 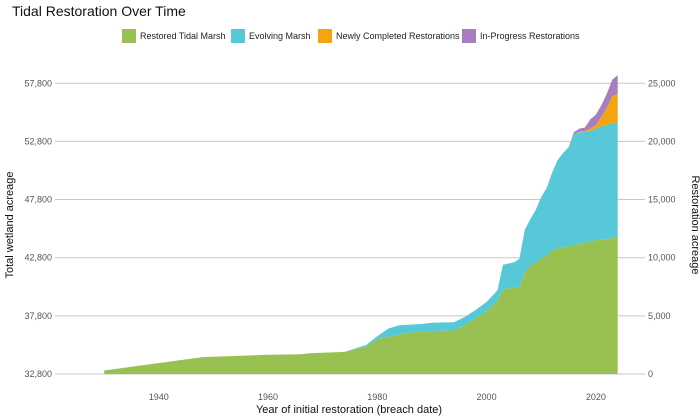 I want to click on legend-item: Restored Tidal Marsh, so click(x=174, y=36).